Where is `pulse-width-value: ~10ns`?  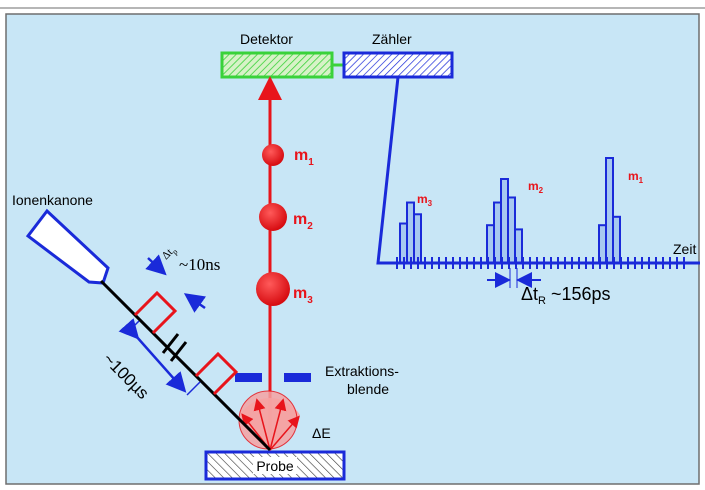 pulse-width-value: ~10ns is located at coordinates (199, 264).